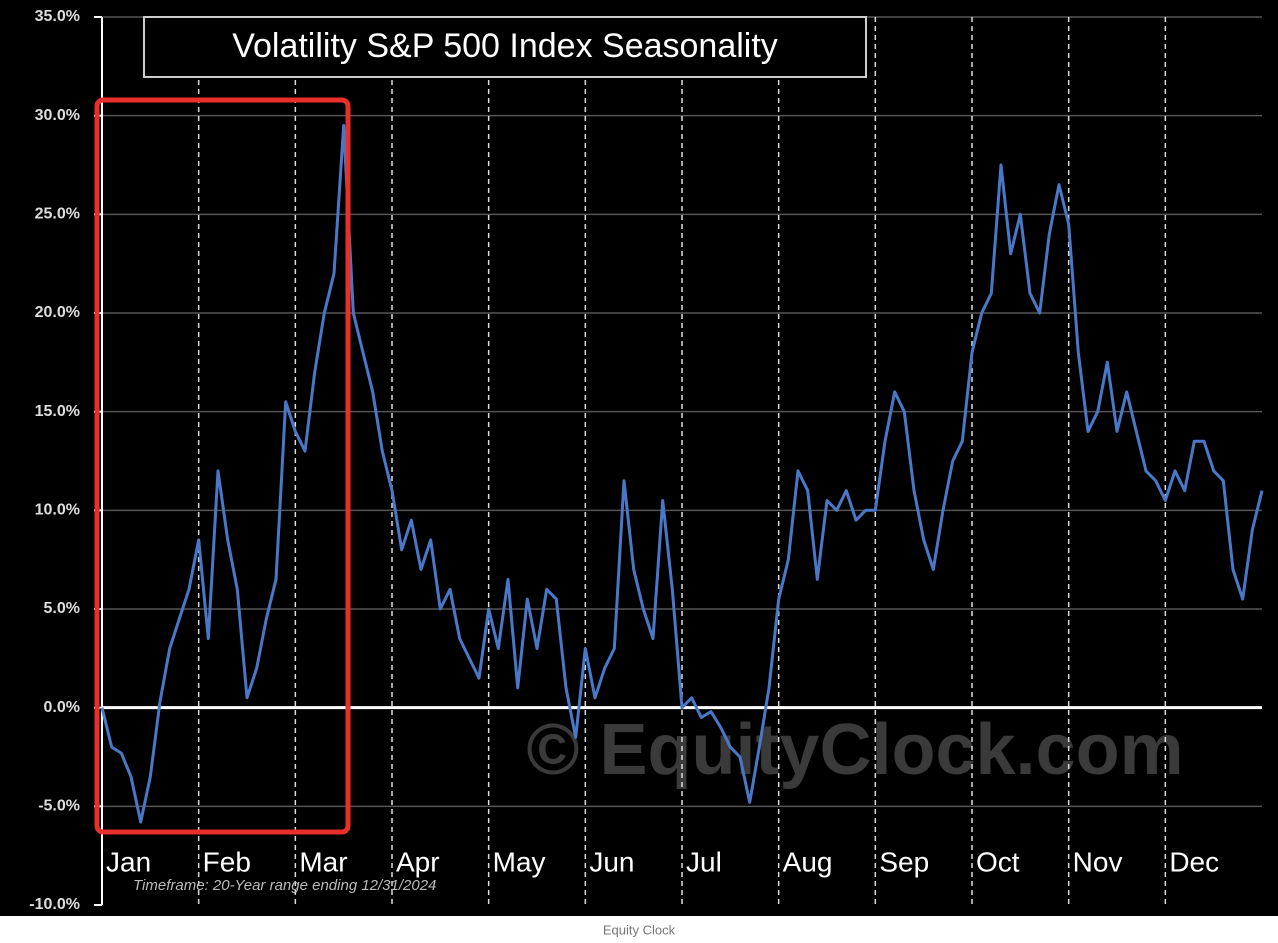  What do you see at coordinates (998, 861) in the screenshot?
I see `x-tick-label: Oct` at bounding box center [998, 861].